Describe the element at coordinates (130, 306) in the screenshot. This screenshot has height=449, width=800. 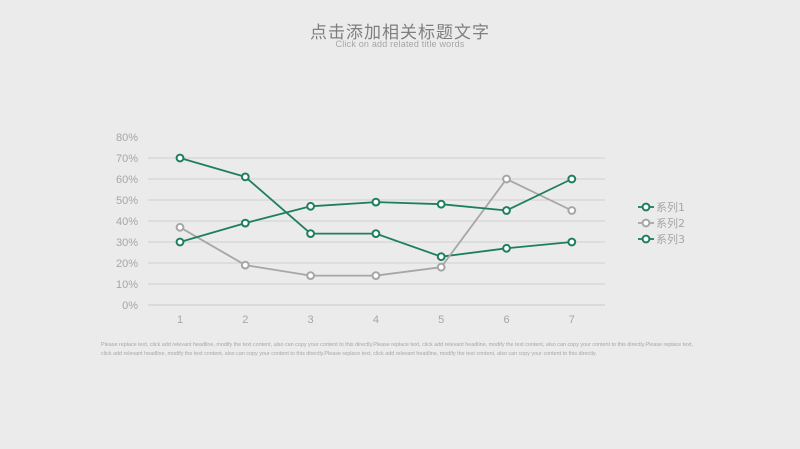
I see `y-tick-label: 0%` at that location.